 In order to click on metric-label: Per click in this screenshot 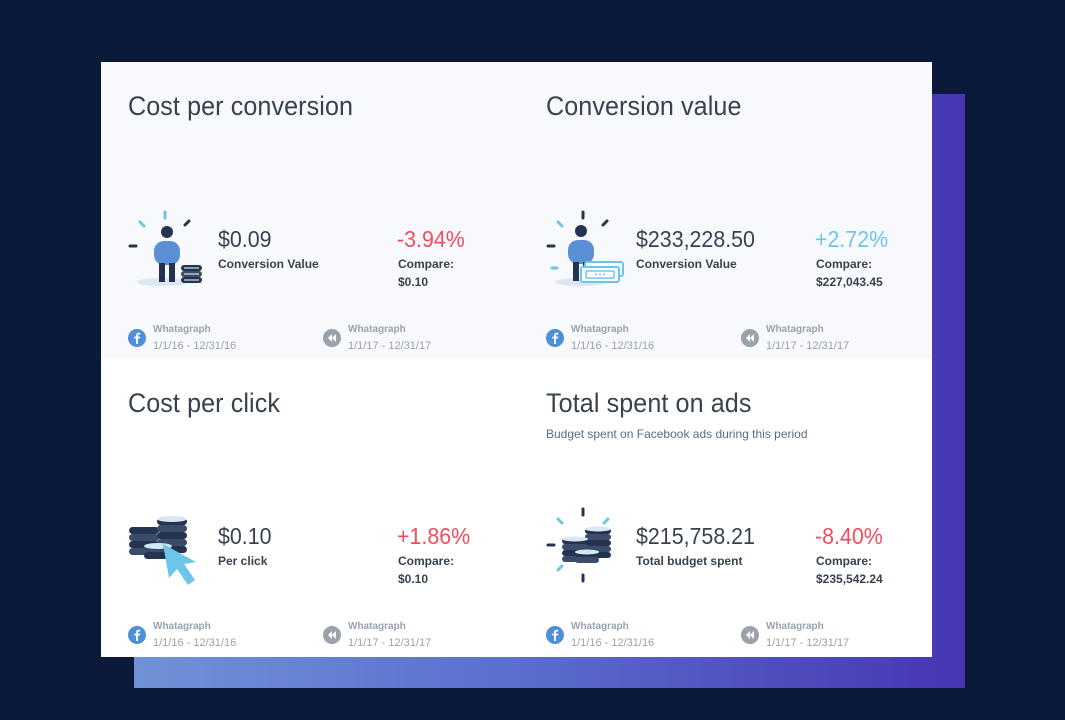, I will do `click(243, 561)`.